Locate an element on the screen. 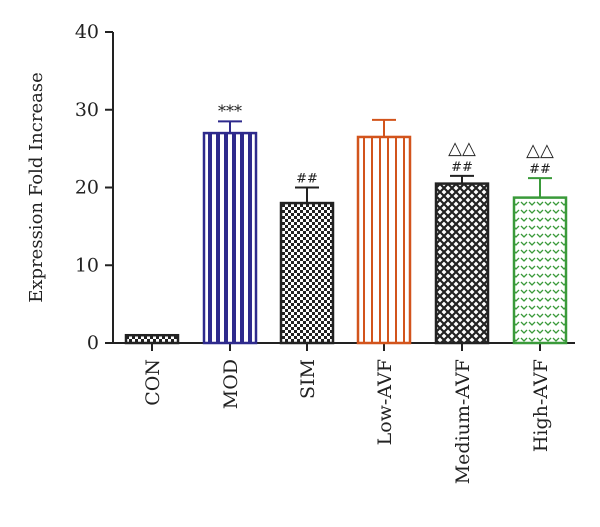 This screenshot has width=600, height=527. bar-sim is located at coordinates (307, 273).